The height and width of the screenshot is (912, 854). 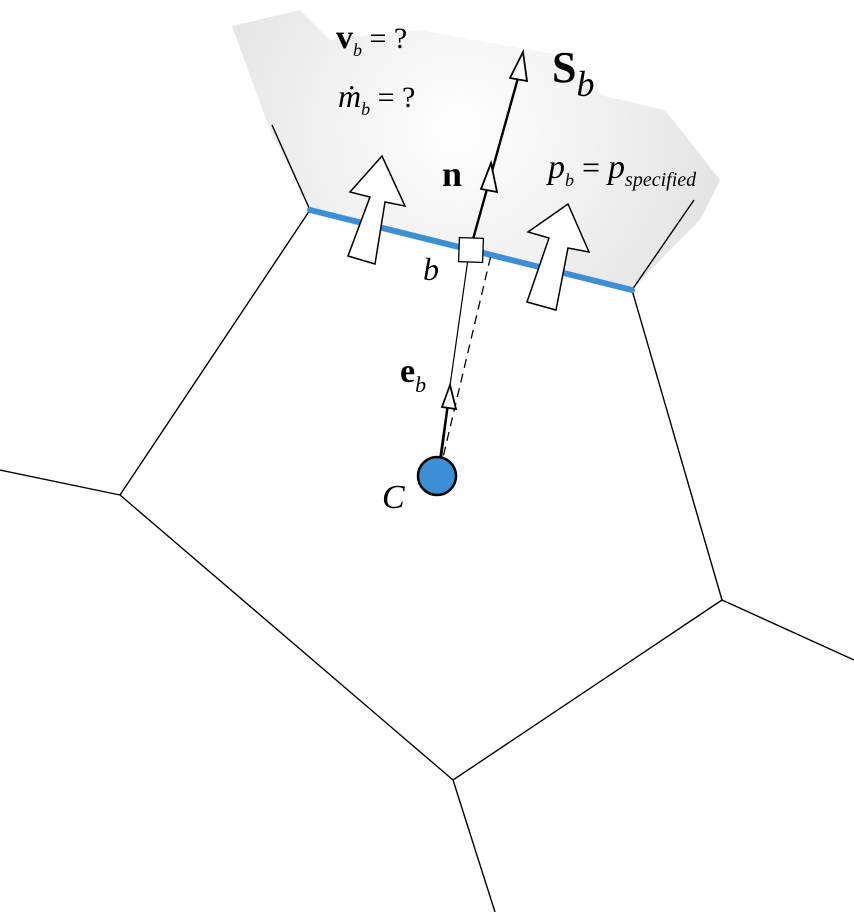 I want to click on label-pb: pb = pspecified, so click(x=621, y=170).